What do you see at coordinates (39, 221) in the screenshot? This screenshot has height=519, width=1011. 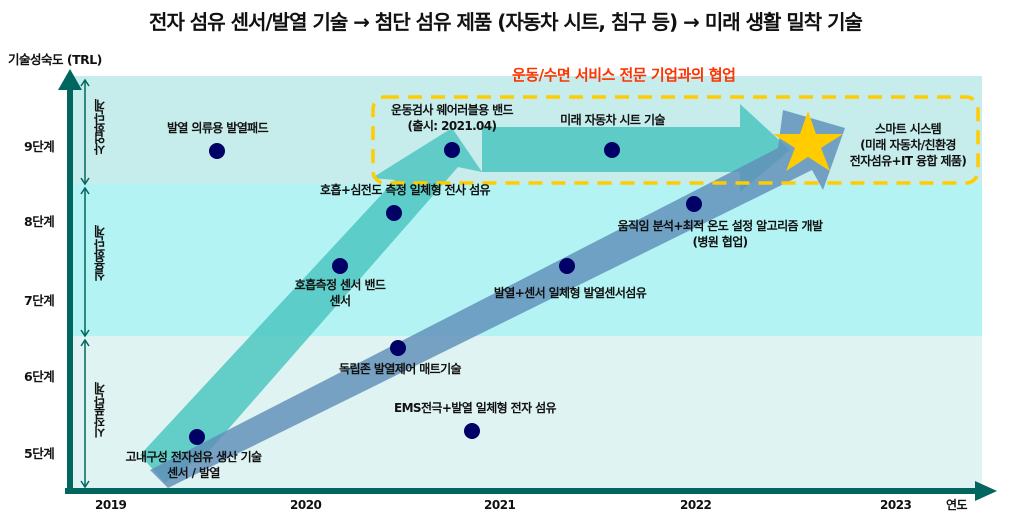 I see `y-tick-8: 8단계` at bounding box center [39, 221].